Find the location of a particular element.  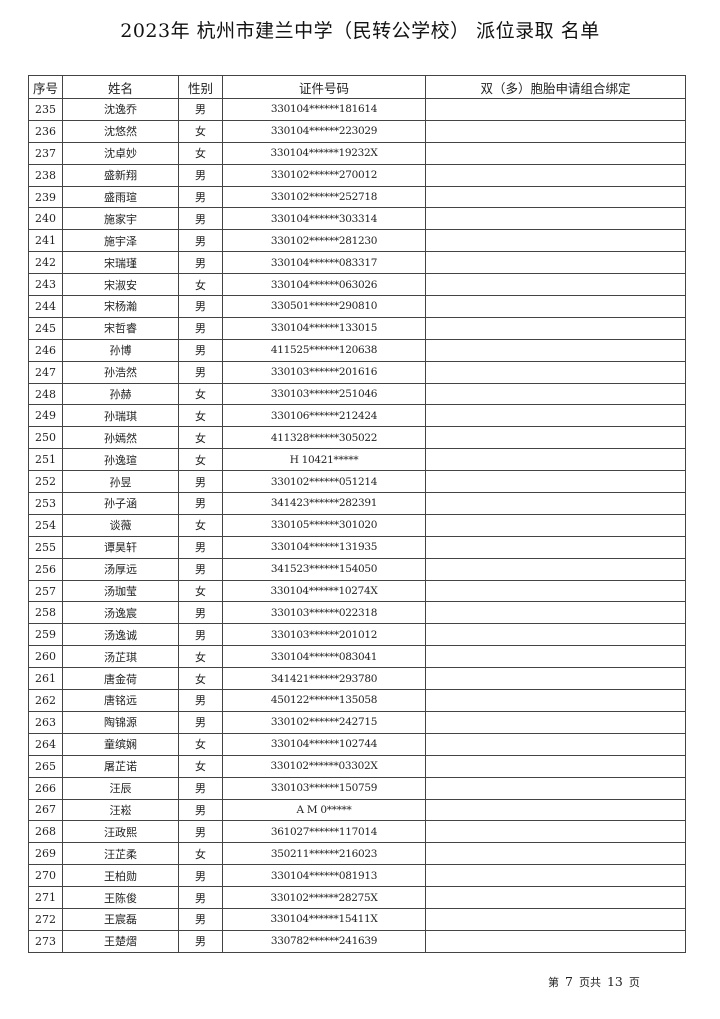

table-row: 250 孙嫣然女 411328******305022 is located at coordinates (357, 438).